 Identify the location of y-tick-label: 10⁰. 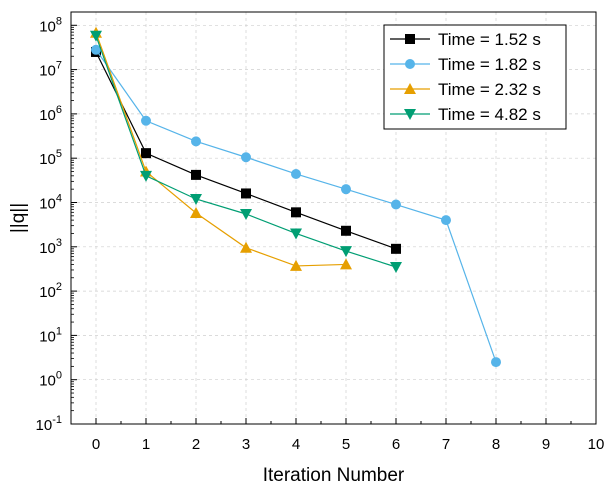
(50, 380).